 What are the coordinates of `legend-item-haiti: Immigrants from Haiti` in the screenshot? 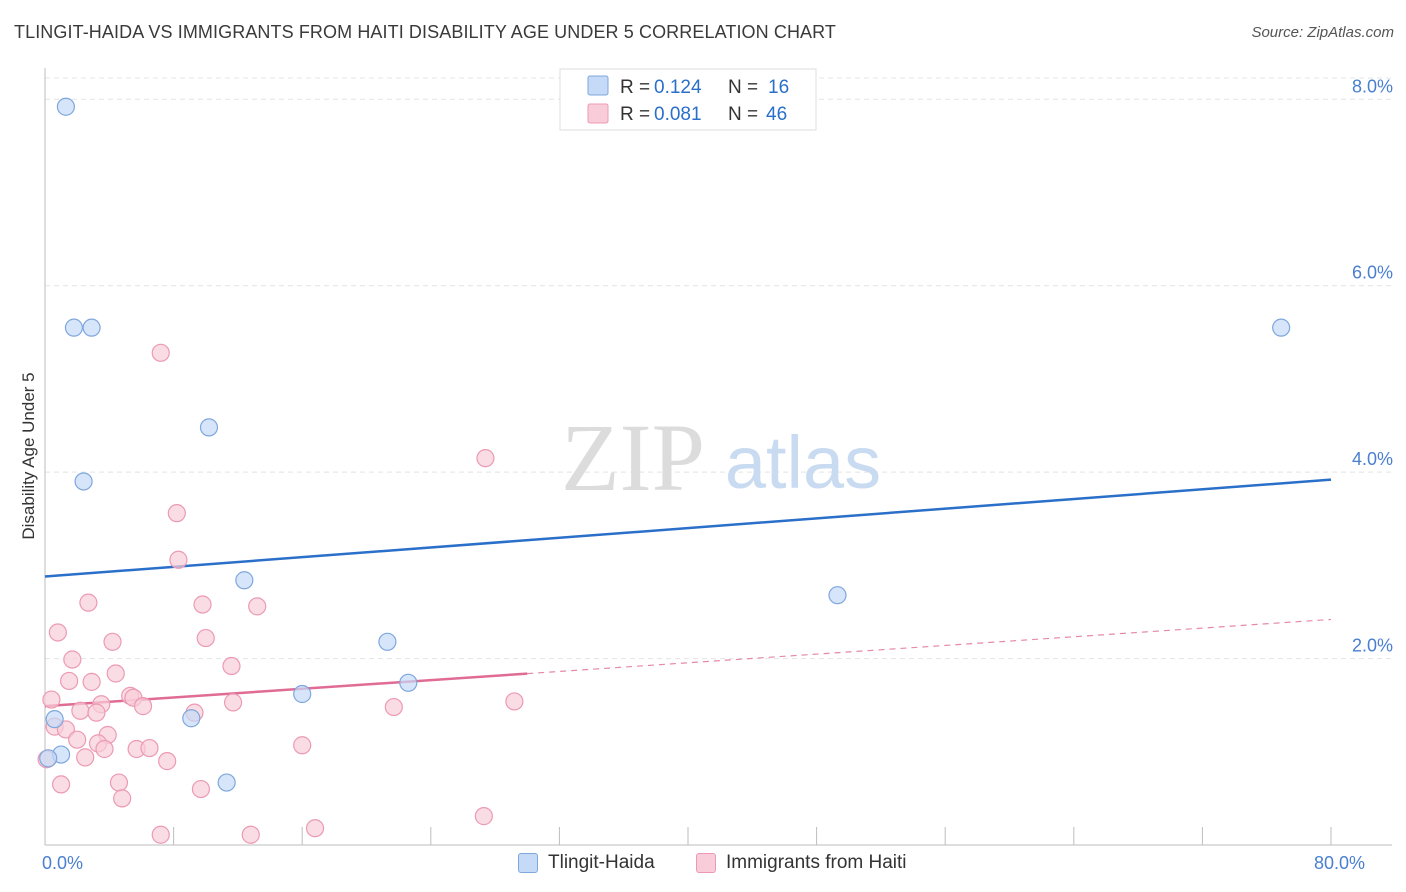 It's located at (801, 863).